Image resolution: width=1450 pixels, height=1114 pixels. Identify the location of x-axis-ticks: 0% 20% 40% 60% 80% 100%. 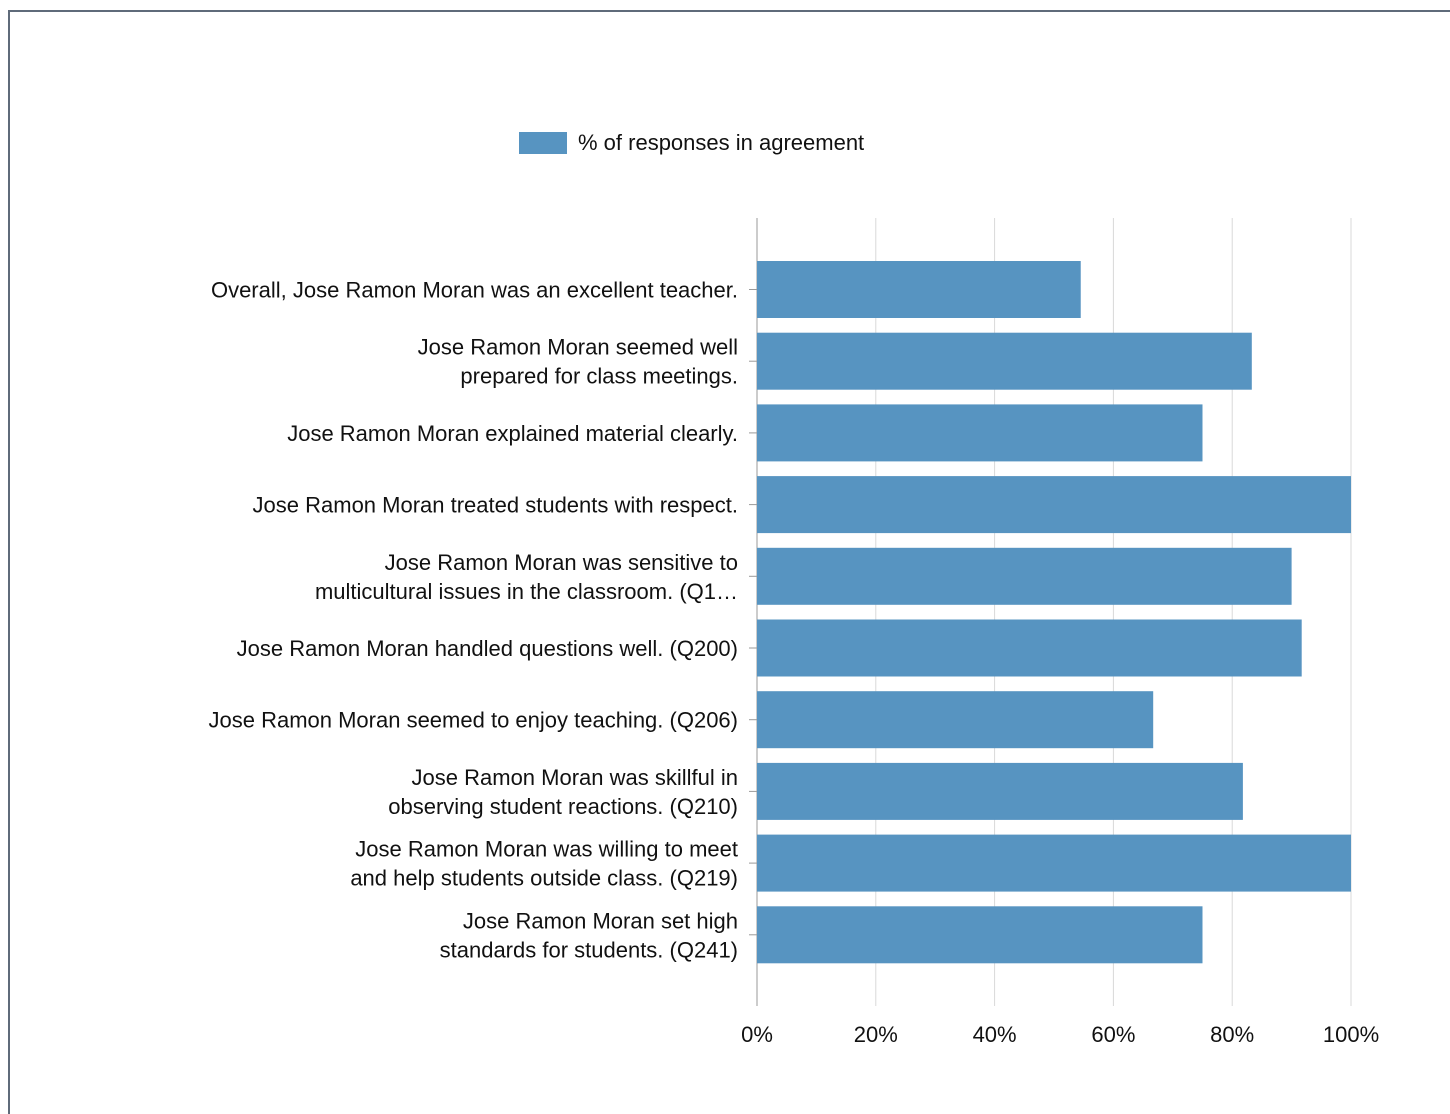
(1060, 1034).